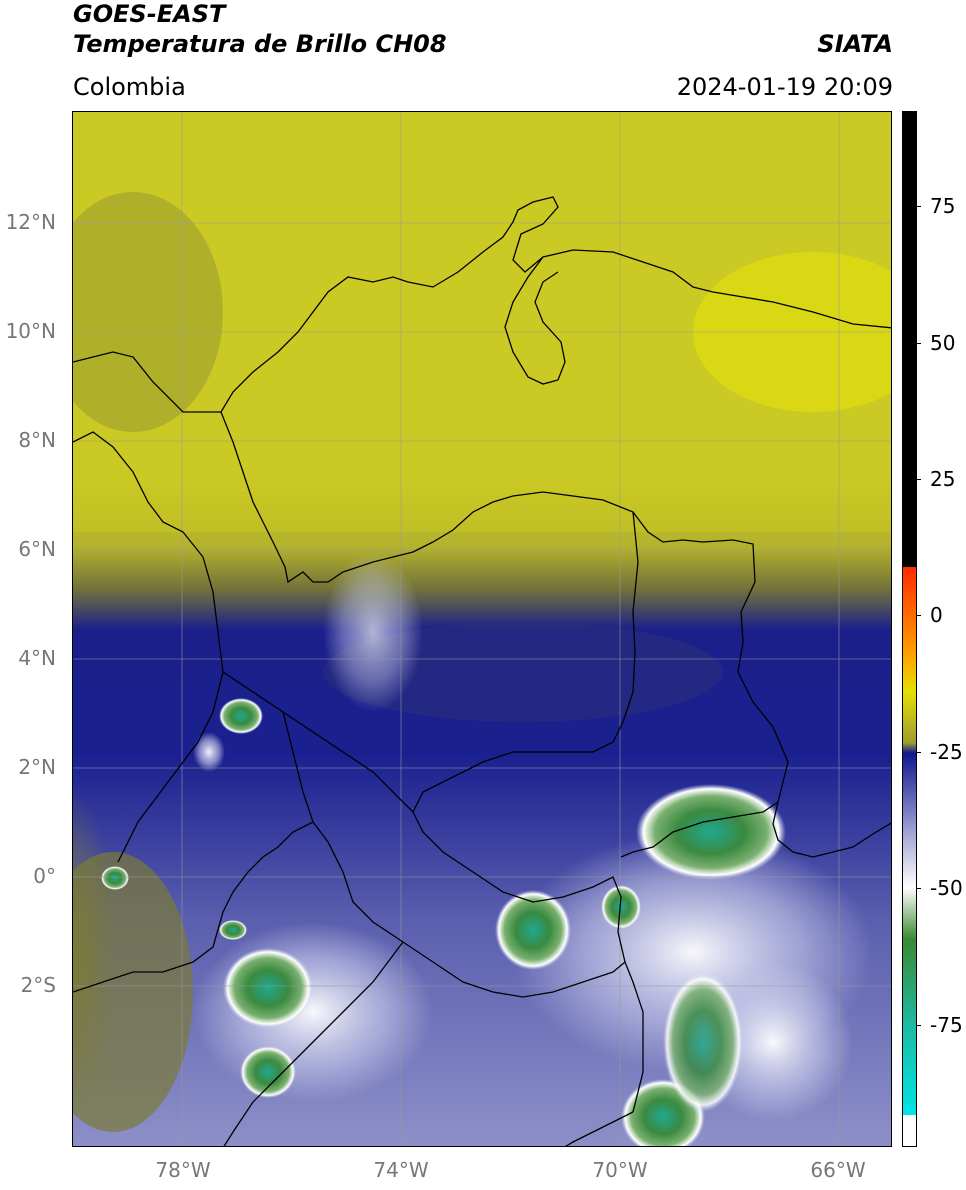 The height and width of the screenshot is (1190, 966). I want to click on timestamp-label: 2024-01-19 20:09, so click(784, 87).